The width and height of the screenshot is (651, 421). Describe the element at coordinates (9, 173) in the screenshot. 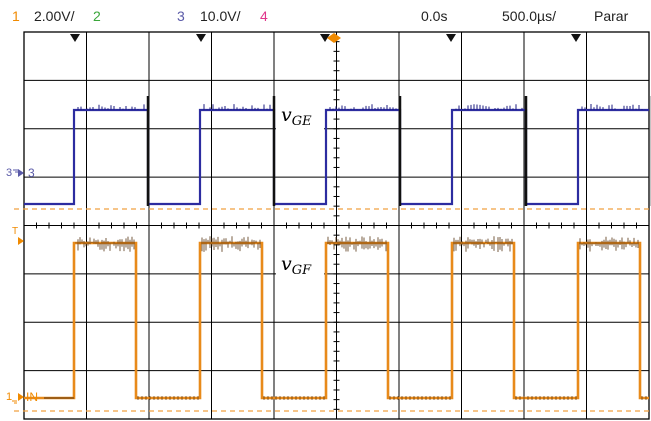

I see `ch3-level-marker: 3` at that location.